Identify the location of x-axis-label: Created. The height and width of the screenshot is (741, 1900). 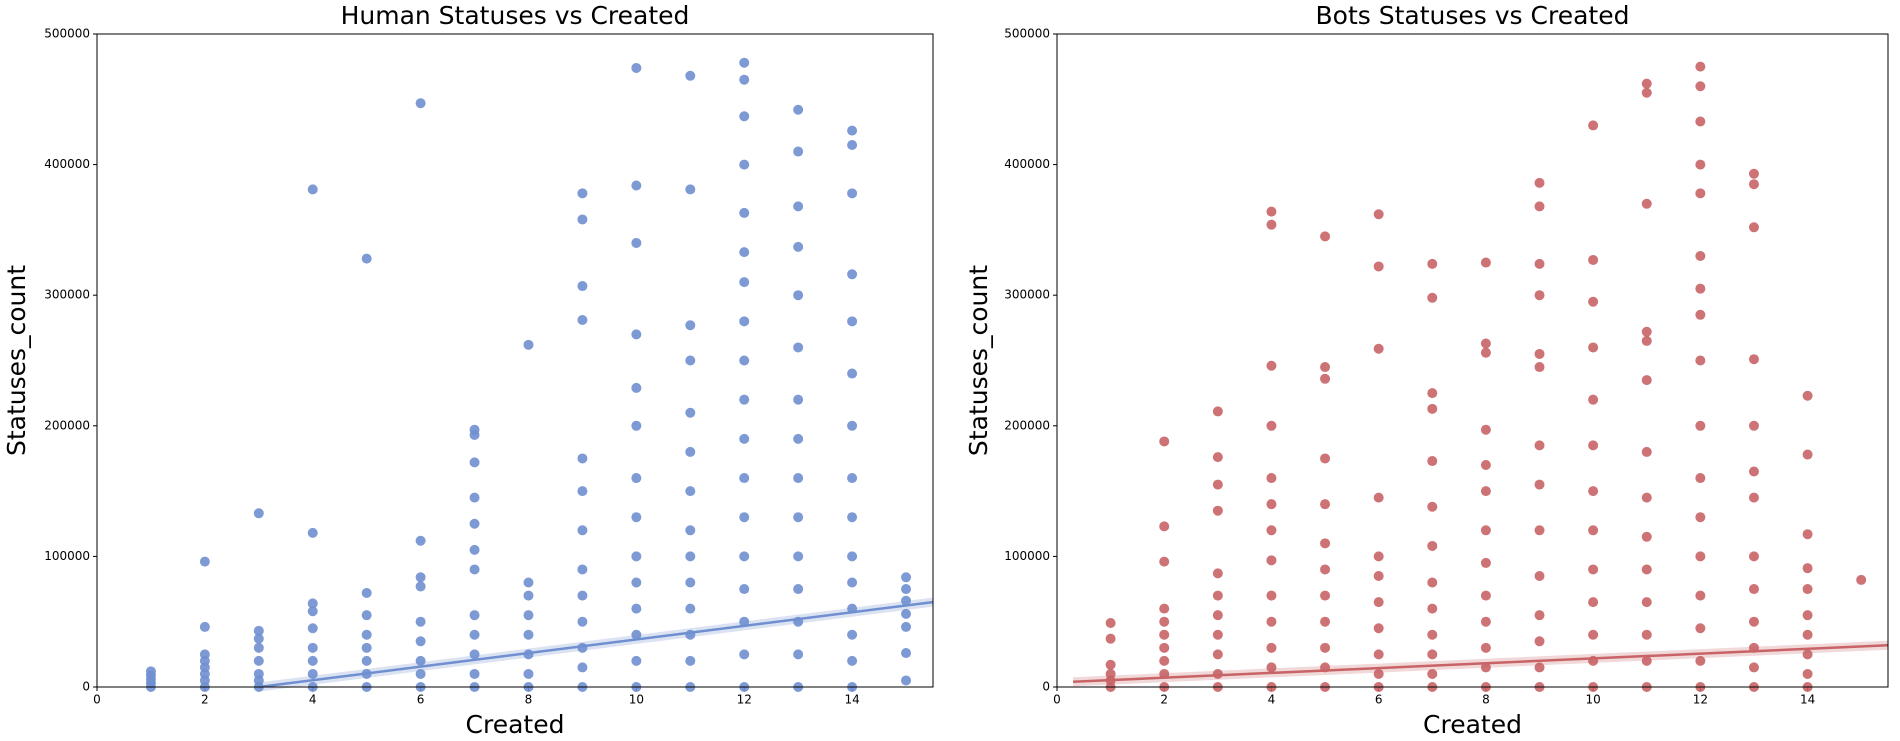
(1472, 724).